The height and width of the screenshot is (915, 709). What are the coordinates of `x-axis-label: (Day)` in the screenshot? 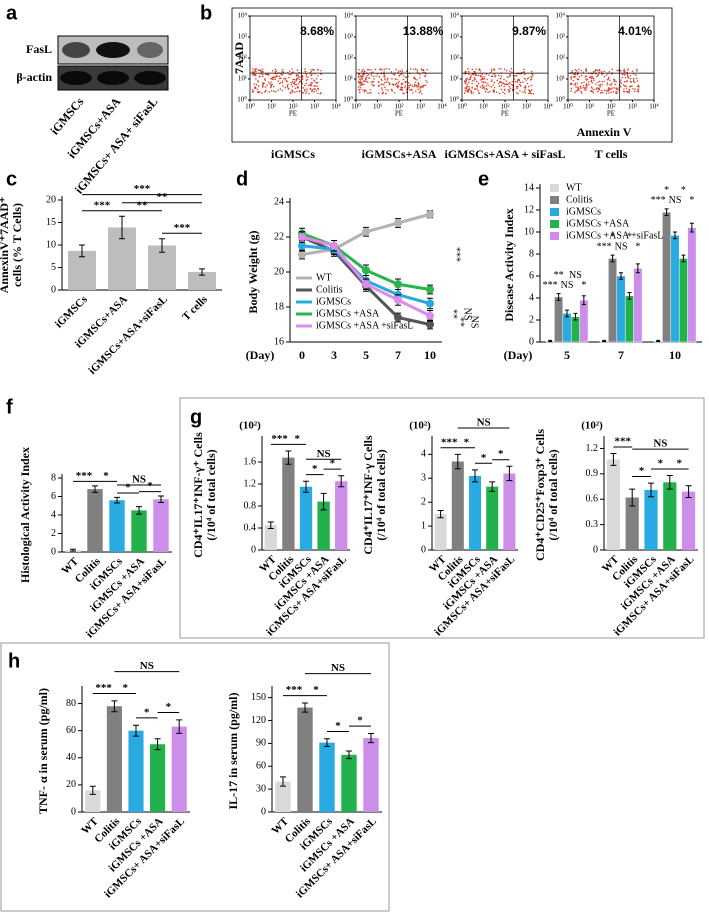 It's located at (260, 355).